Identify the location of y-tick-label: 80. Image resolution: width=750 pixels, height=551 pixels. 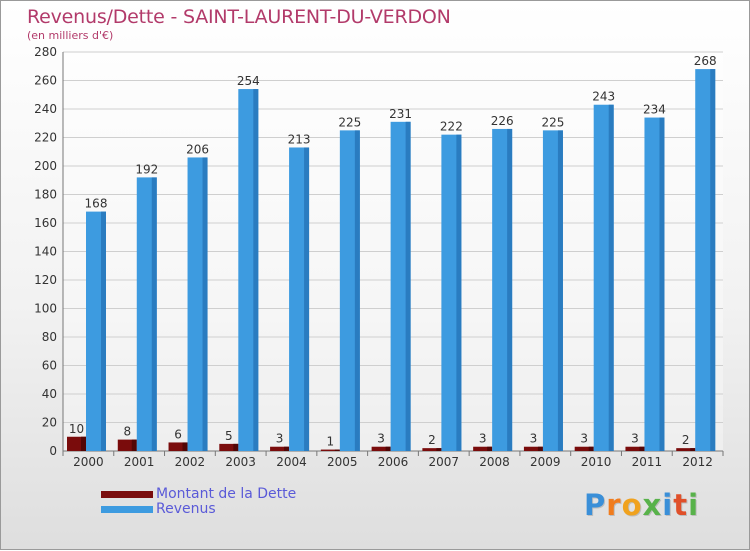
(49, 337).